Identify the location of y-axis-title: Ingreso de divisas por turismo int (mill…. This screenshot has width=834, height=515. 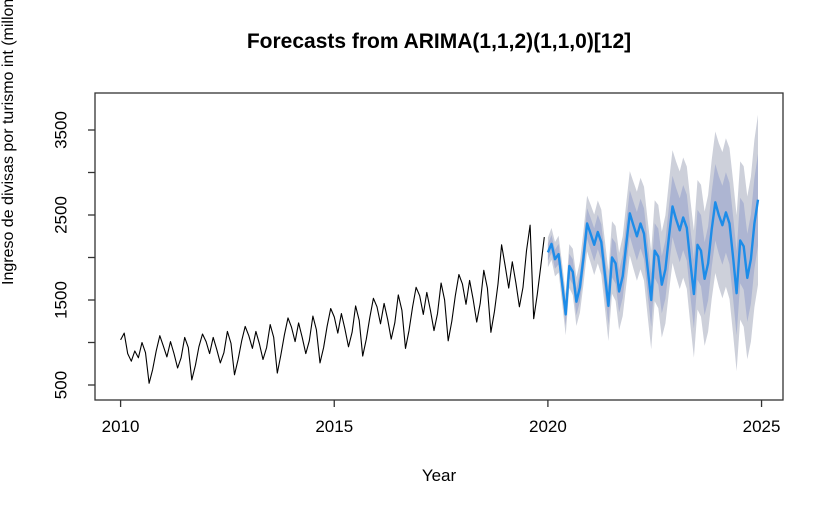
(8, 142).